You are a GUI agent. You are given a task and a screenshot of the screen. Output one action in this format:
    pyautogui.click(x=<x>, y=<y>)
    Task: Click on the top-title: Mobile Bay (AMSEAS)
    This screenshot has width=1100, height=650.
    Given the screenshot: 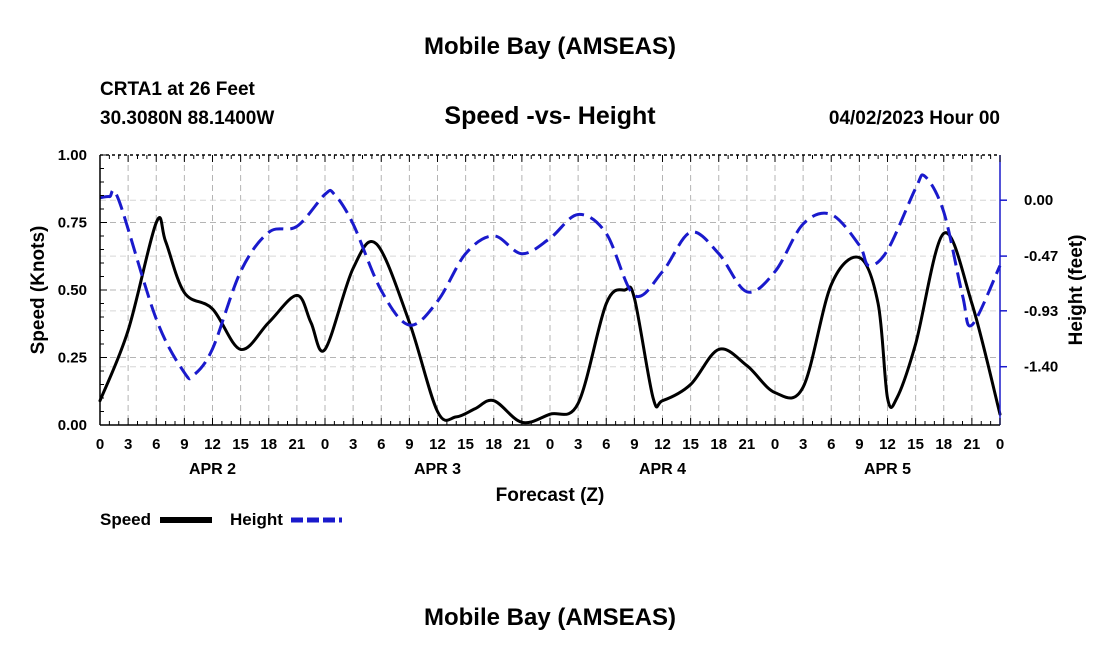 What is the action you would take?
    pyautogui.click(x=550, y=46)
    